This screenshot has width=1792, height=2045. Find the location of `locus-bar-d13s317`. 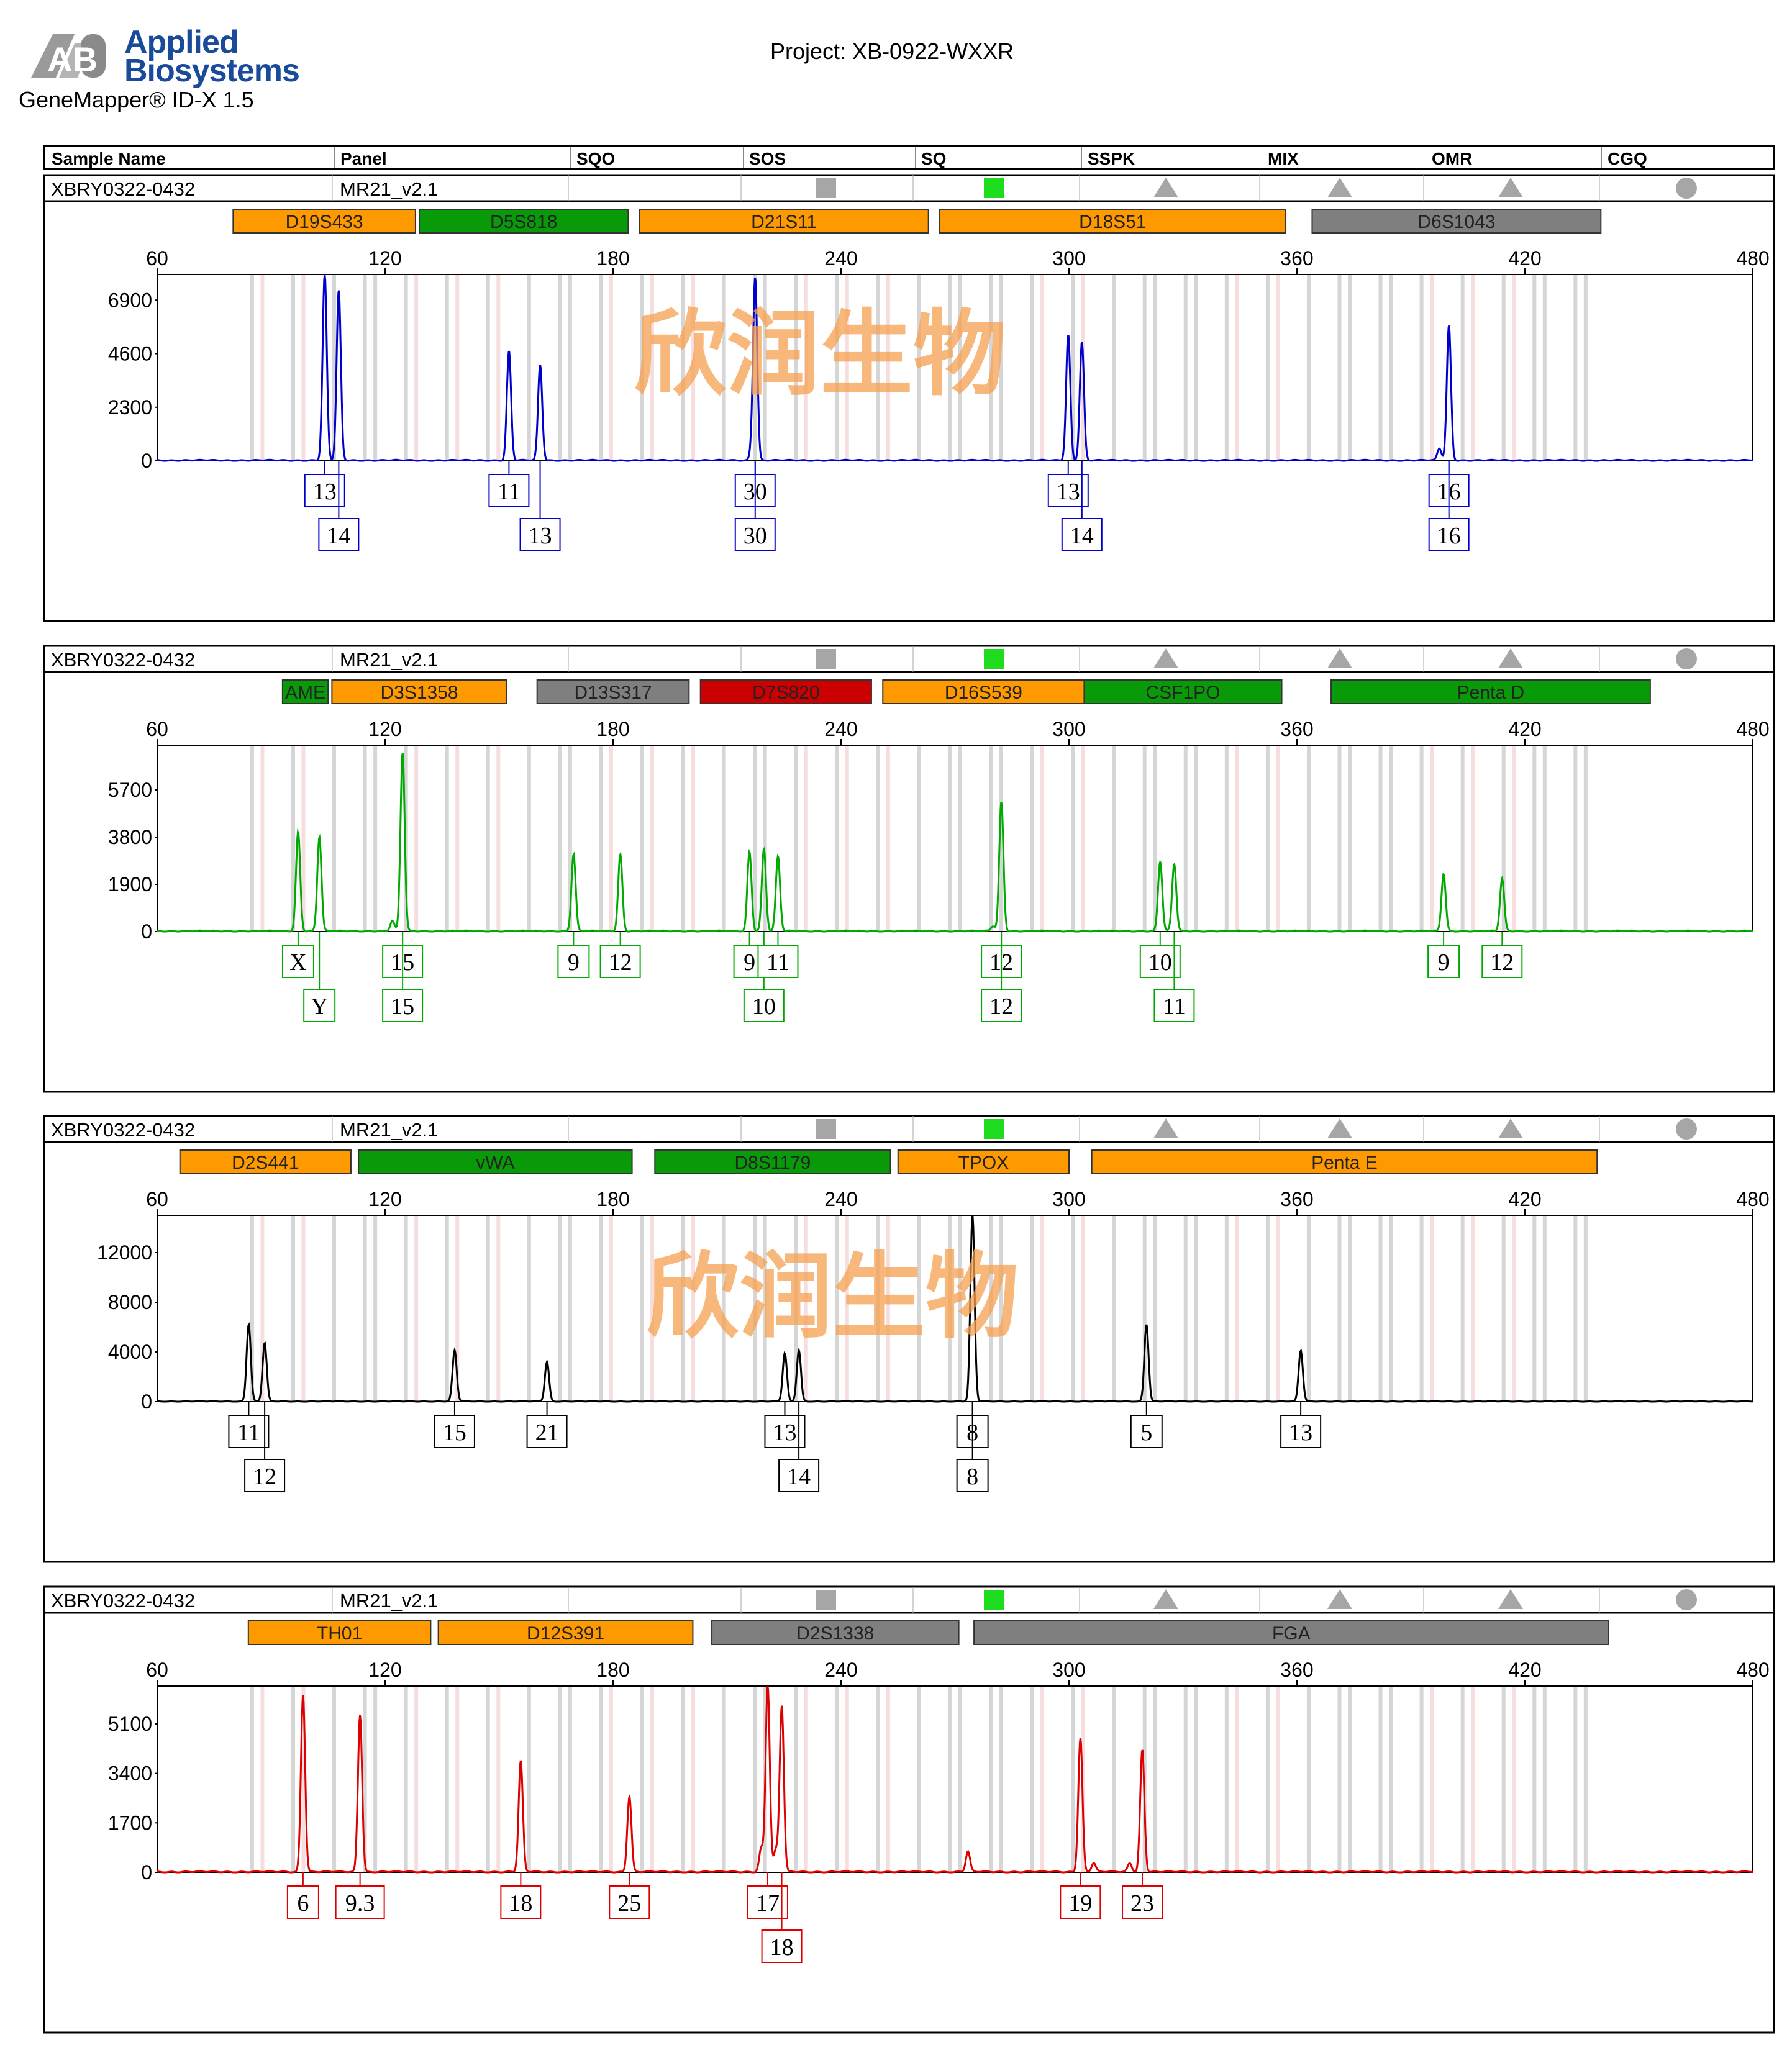

locus-bar-d13s317 is located at coordinates (613, 691).